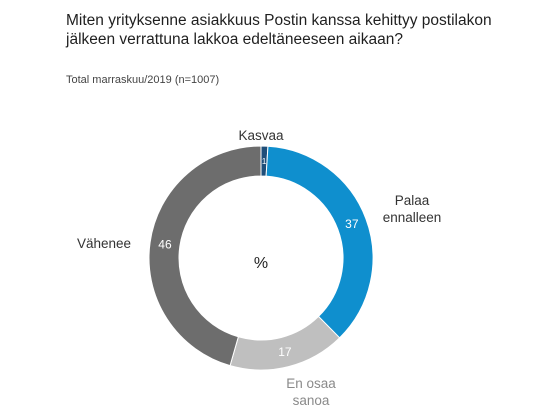 The image size is (545, 412). What do you see at coordinates (264, 161) in the screenshot?
I see `value-label-kasvaa: 1` at bounding box center [264, 161].